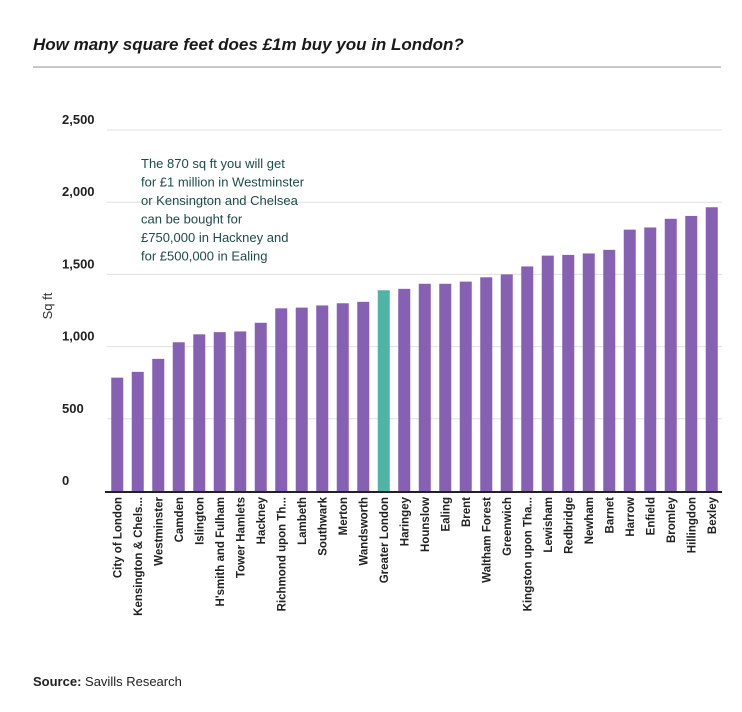  What do you see at coordinates (262, 520) in the screenshot?
I see `x-tick-label: Hackney` at bounding box center [262, 520].